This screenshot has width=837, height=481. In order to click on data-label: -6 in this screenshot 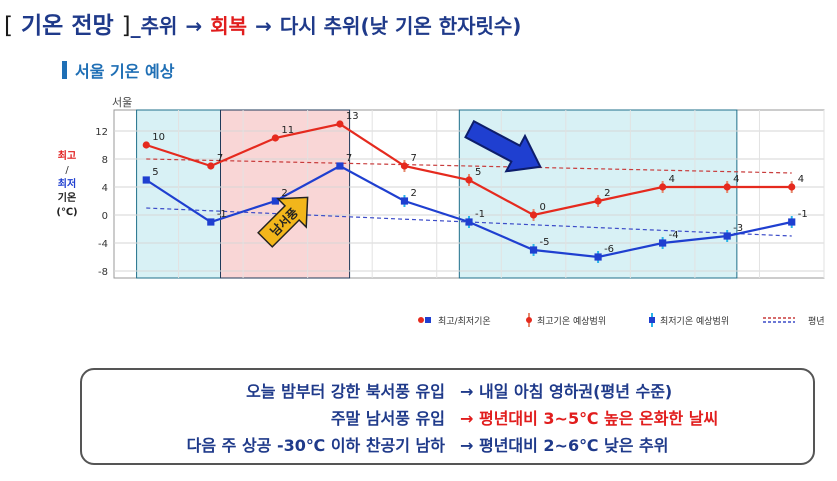, I will do `click(609, 249)`.